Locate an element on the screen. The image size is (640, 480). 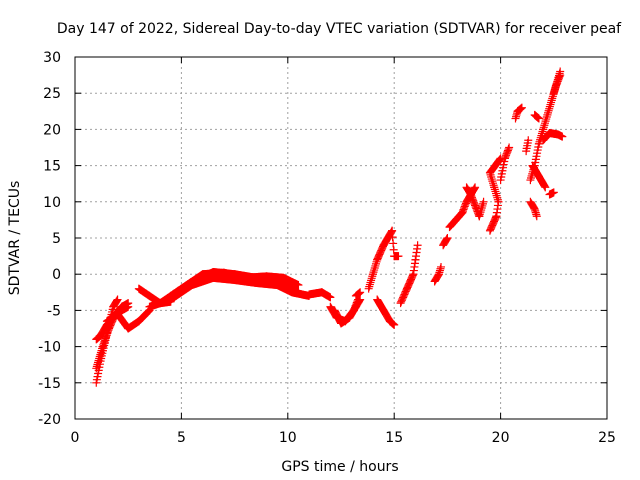
y-tick-label: 5 is located at coordinates (56, 239).